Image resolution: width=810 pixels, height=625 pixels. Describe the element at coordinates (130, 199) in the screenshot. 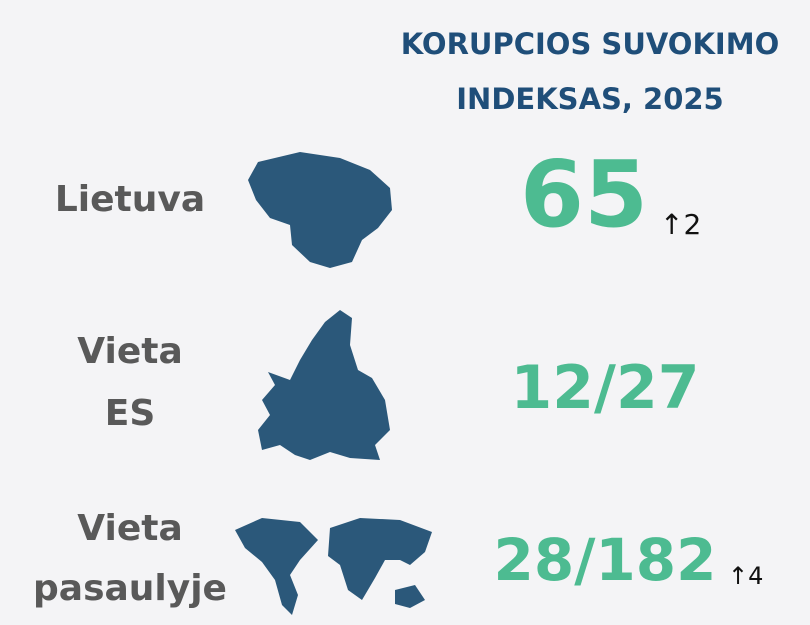

I see `row-label: Lietuva` at that location.